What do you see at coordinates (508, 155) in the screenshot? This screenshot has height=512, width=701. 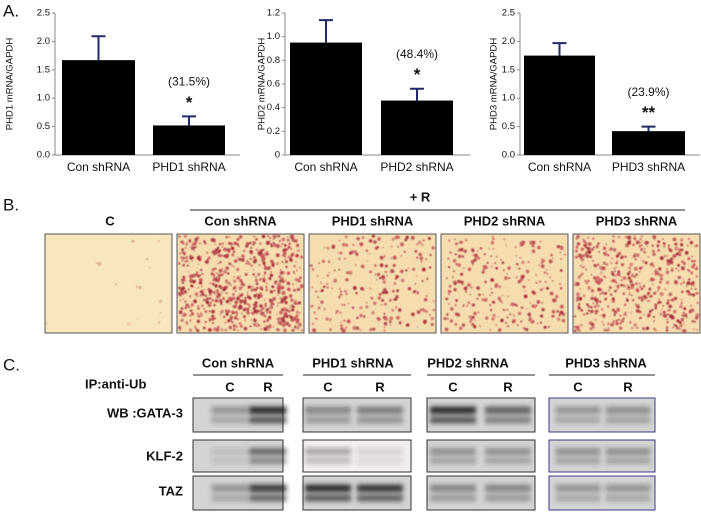 I see `y-tick-label: 0.0` at bounding box center [508, 155].